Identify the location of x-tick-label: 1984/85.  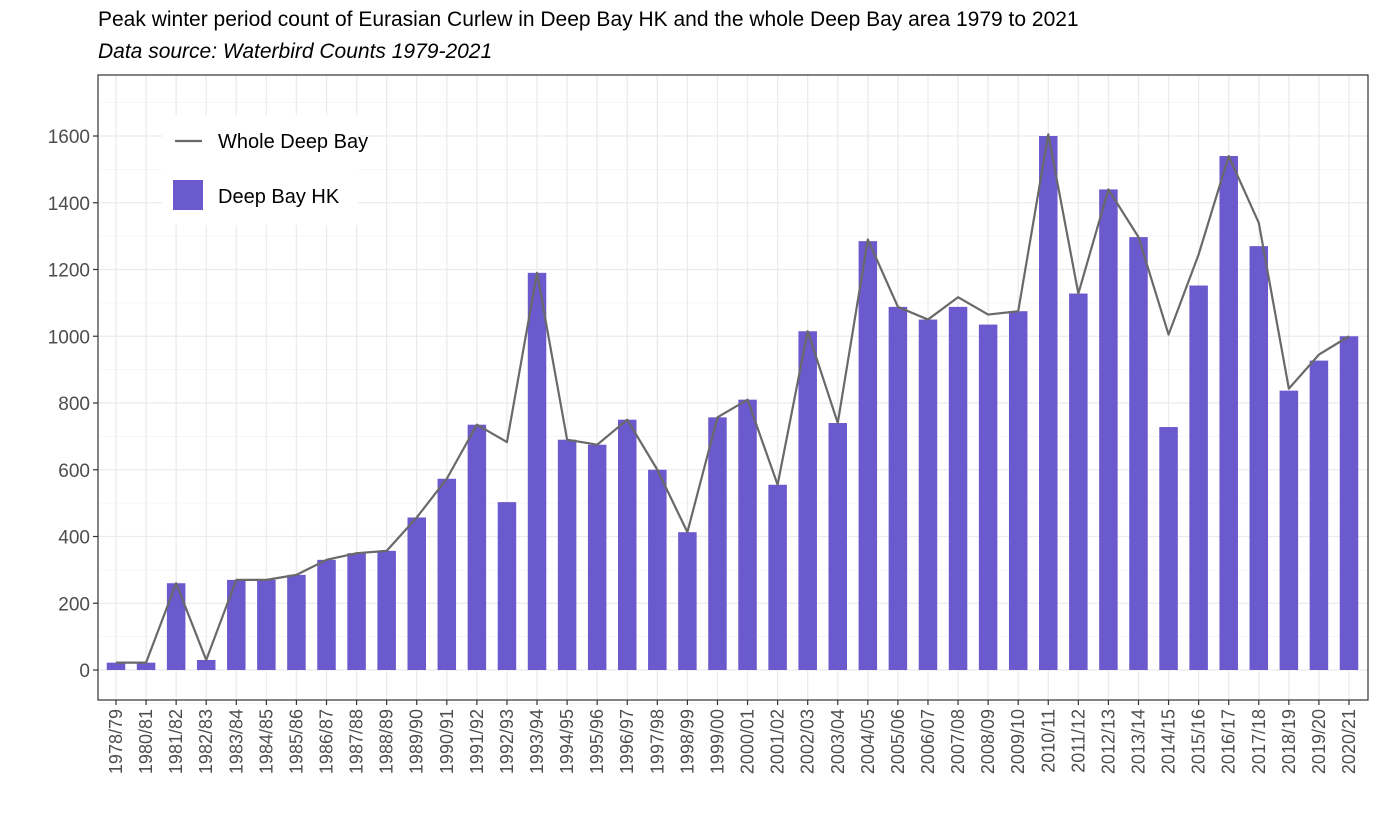
(266, 741).